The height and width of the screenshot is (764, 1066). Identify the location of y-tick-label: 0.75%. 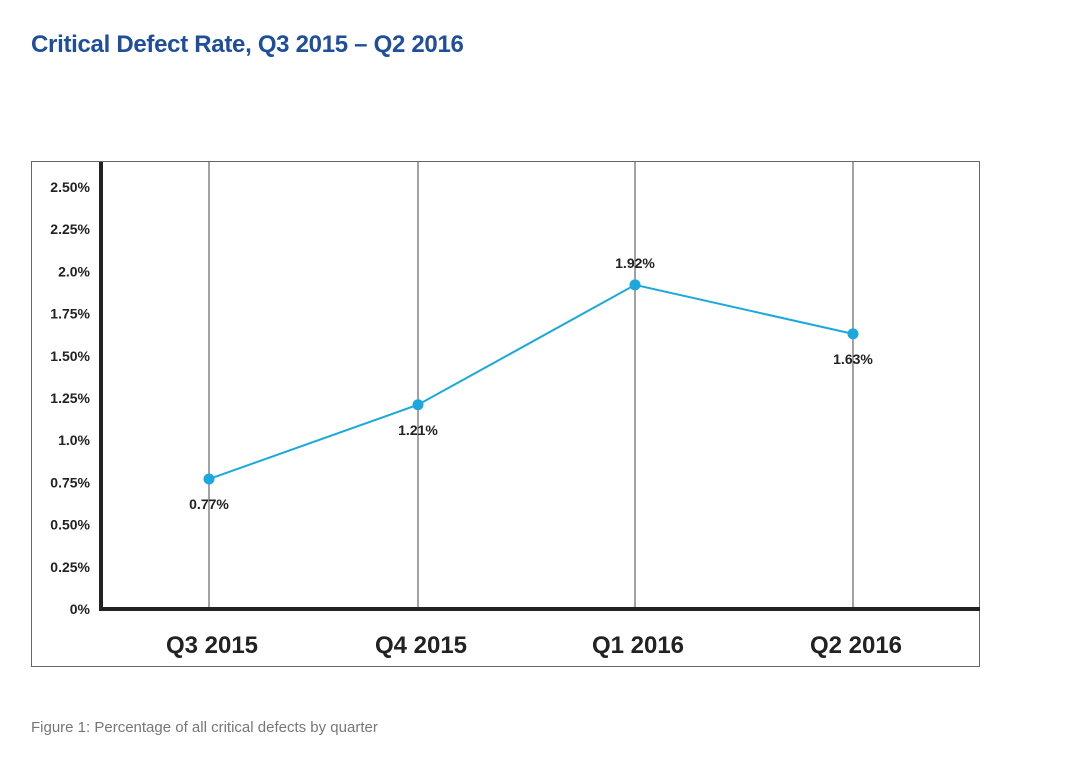
(70, 482).